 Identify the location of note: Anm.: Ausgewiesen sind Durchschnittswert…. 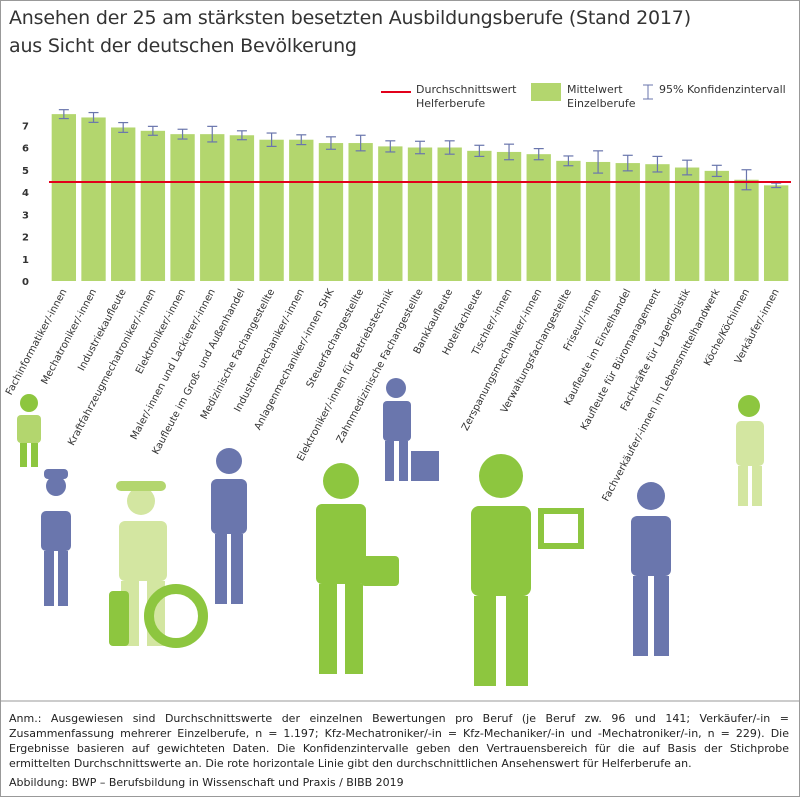
(399, 741).